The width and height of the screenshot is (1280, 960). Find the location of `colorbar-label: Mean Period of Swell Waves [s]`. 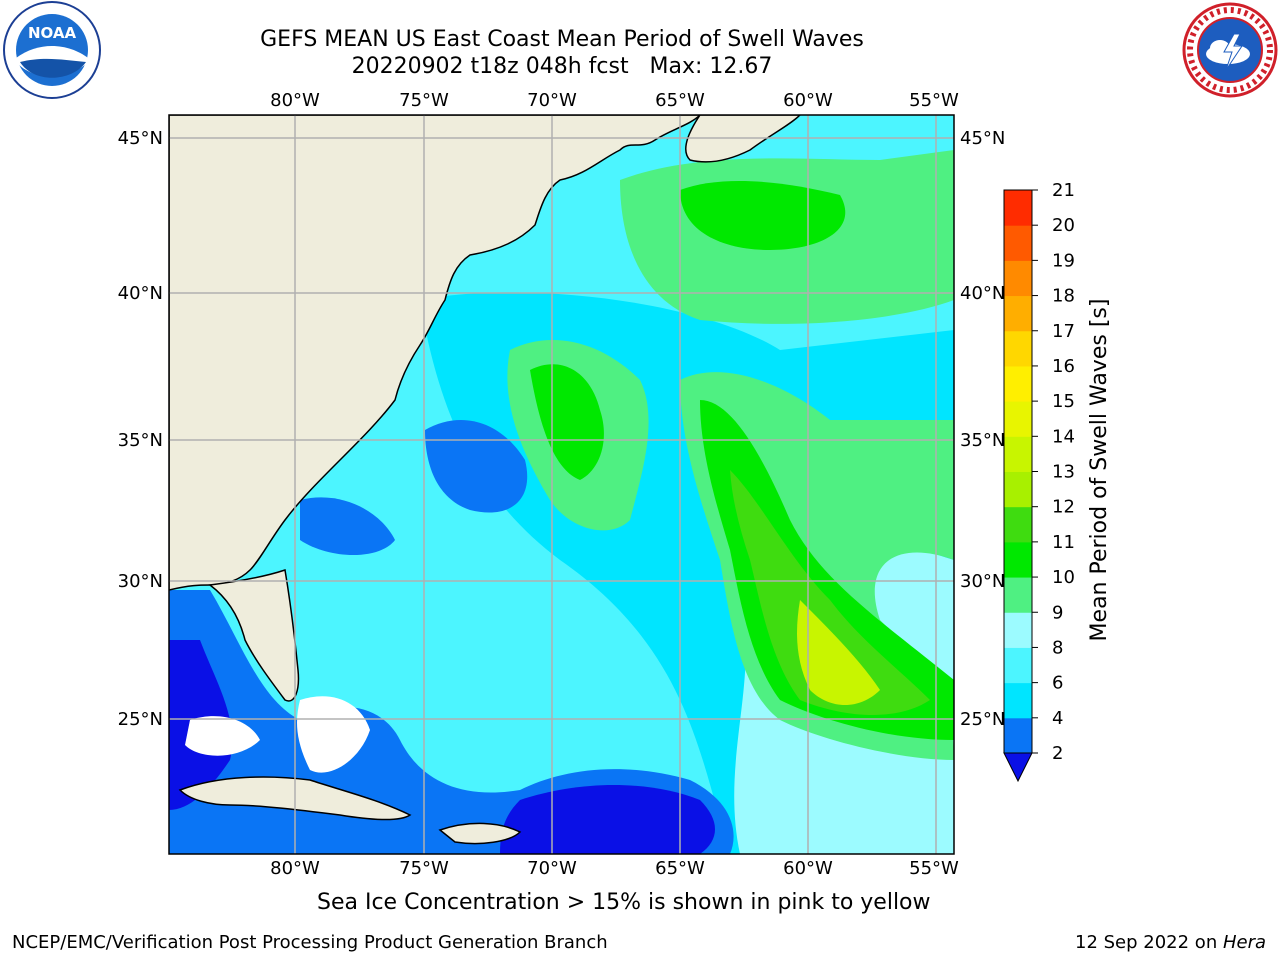

colorbar-label: Mean Period of Swell Waves [s] is located at coordinates (1099, 470).